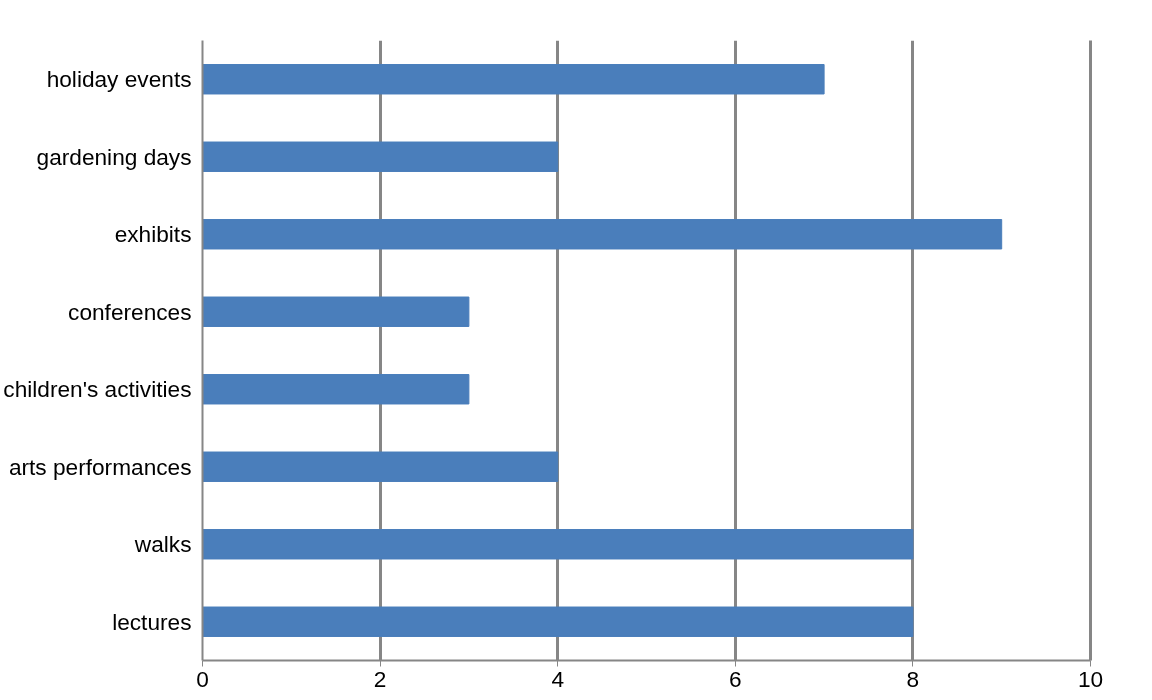  What do you see at coordinates (97, 389) in the screenshot?
I see `y-tick-label: children's activities` at bounding box center [97, 389].